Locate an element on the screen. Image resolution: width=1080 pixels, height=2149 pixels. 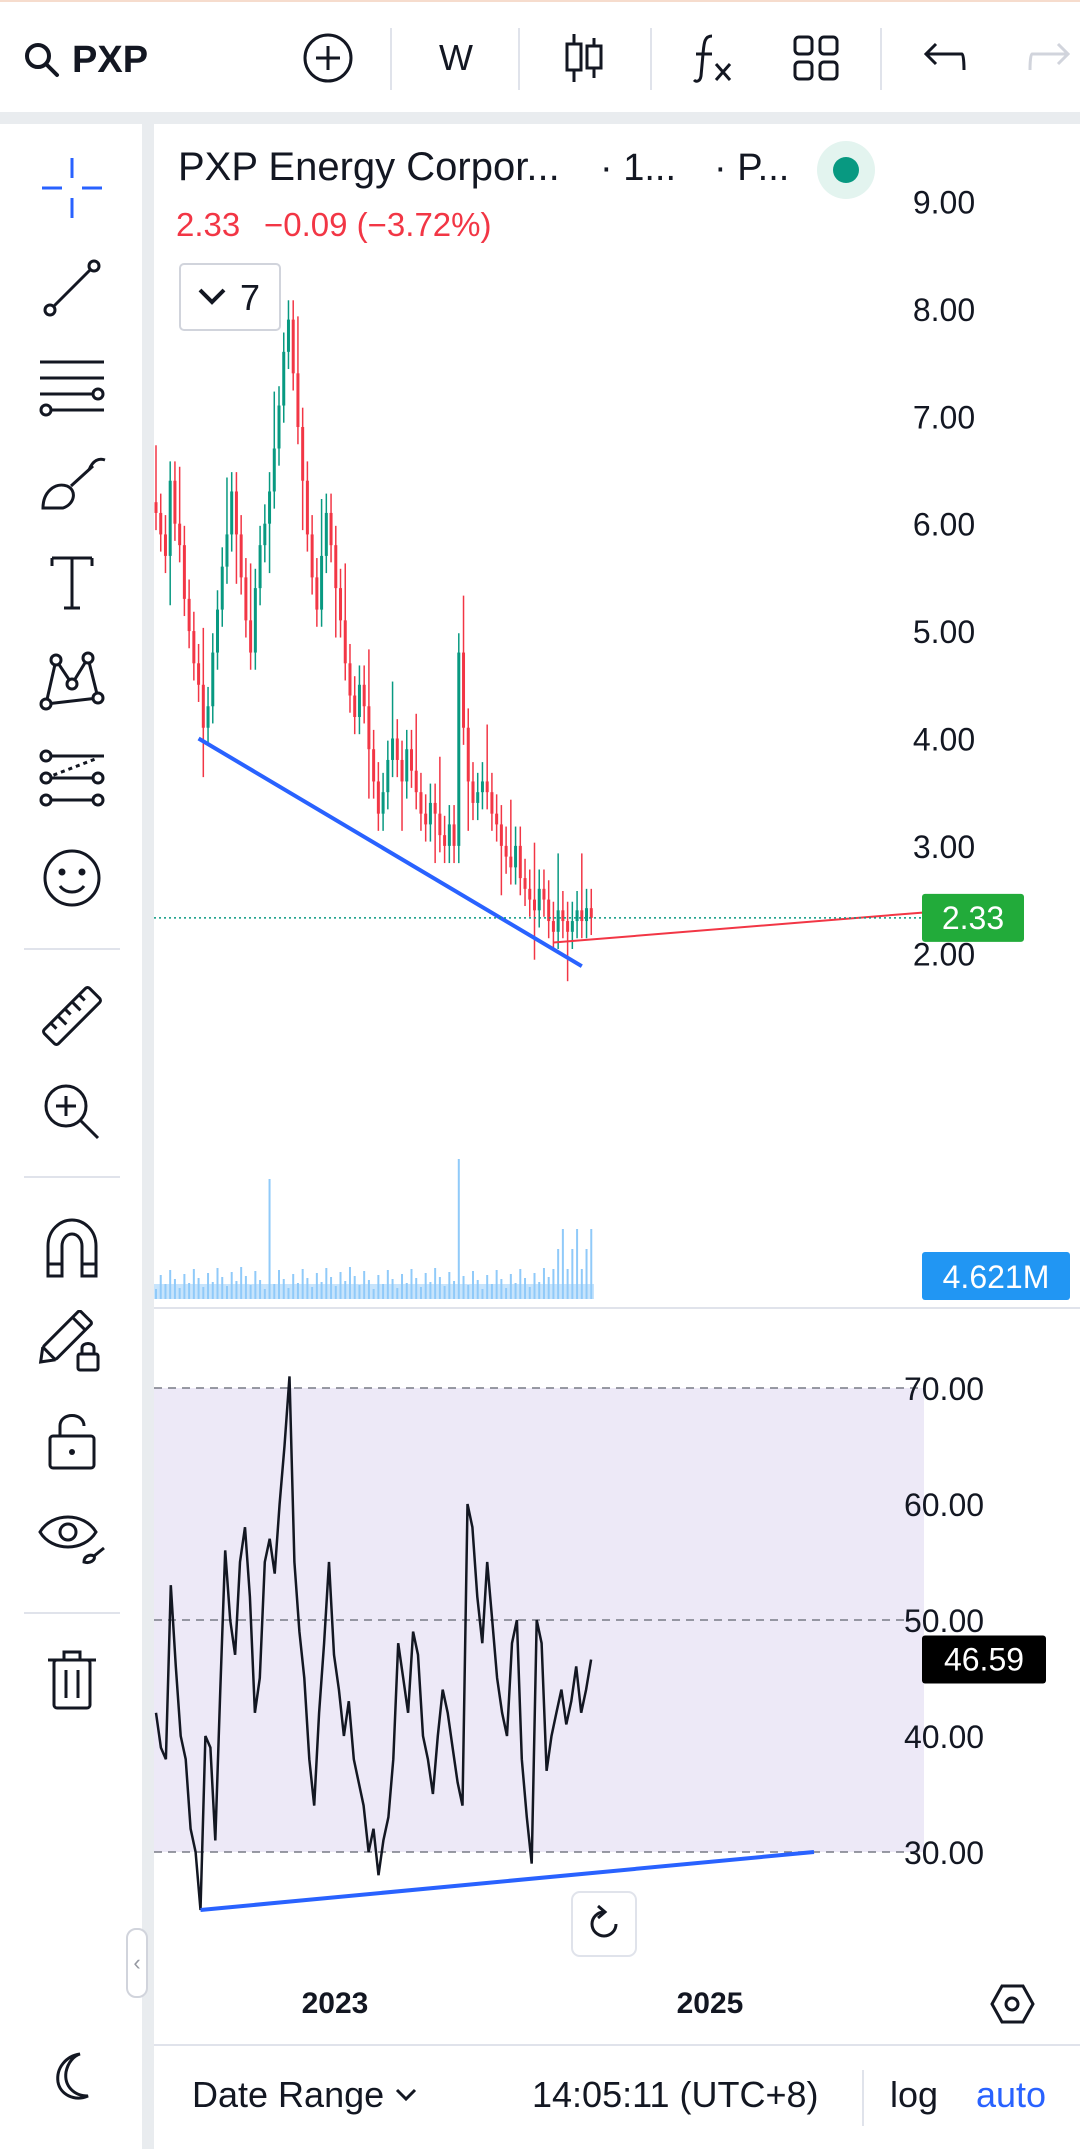
reset-chart-button is located at coordinates (604, 1924).